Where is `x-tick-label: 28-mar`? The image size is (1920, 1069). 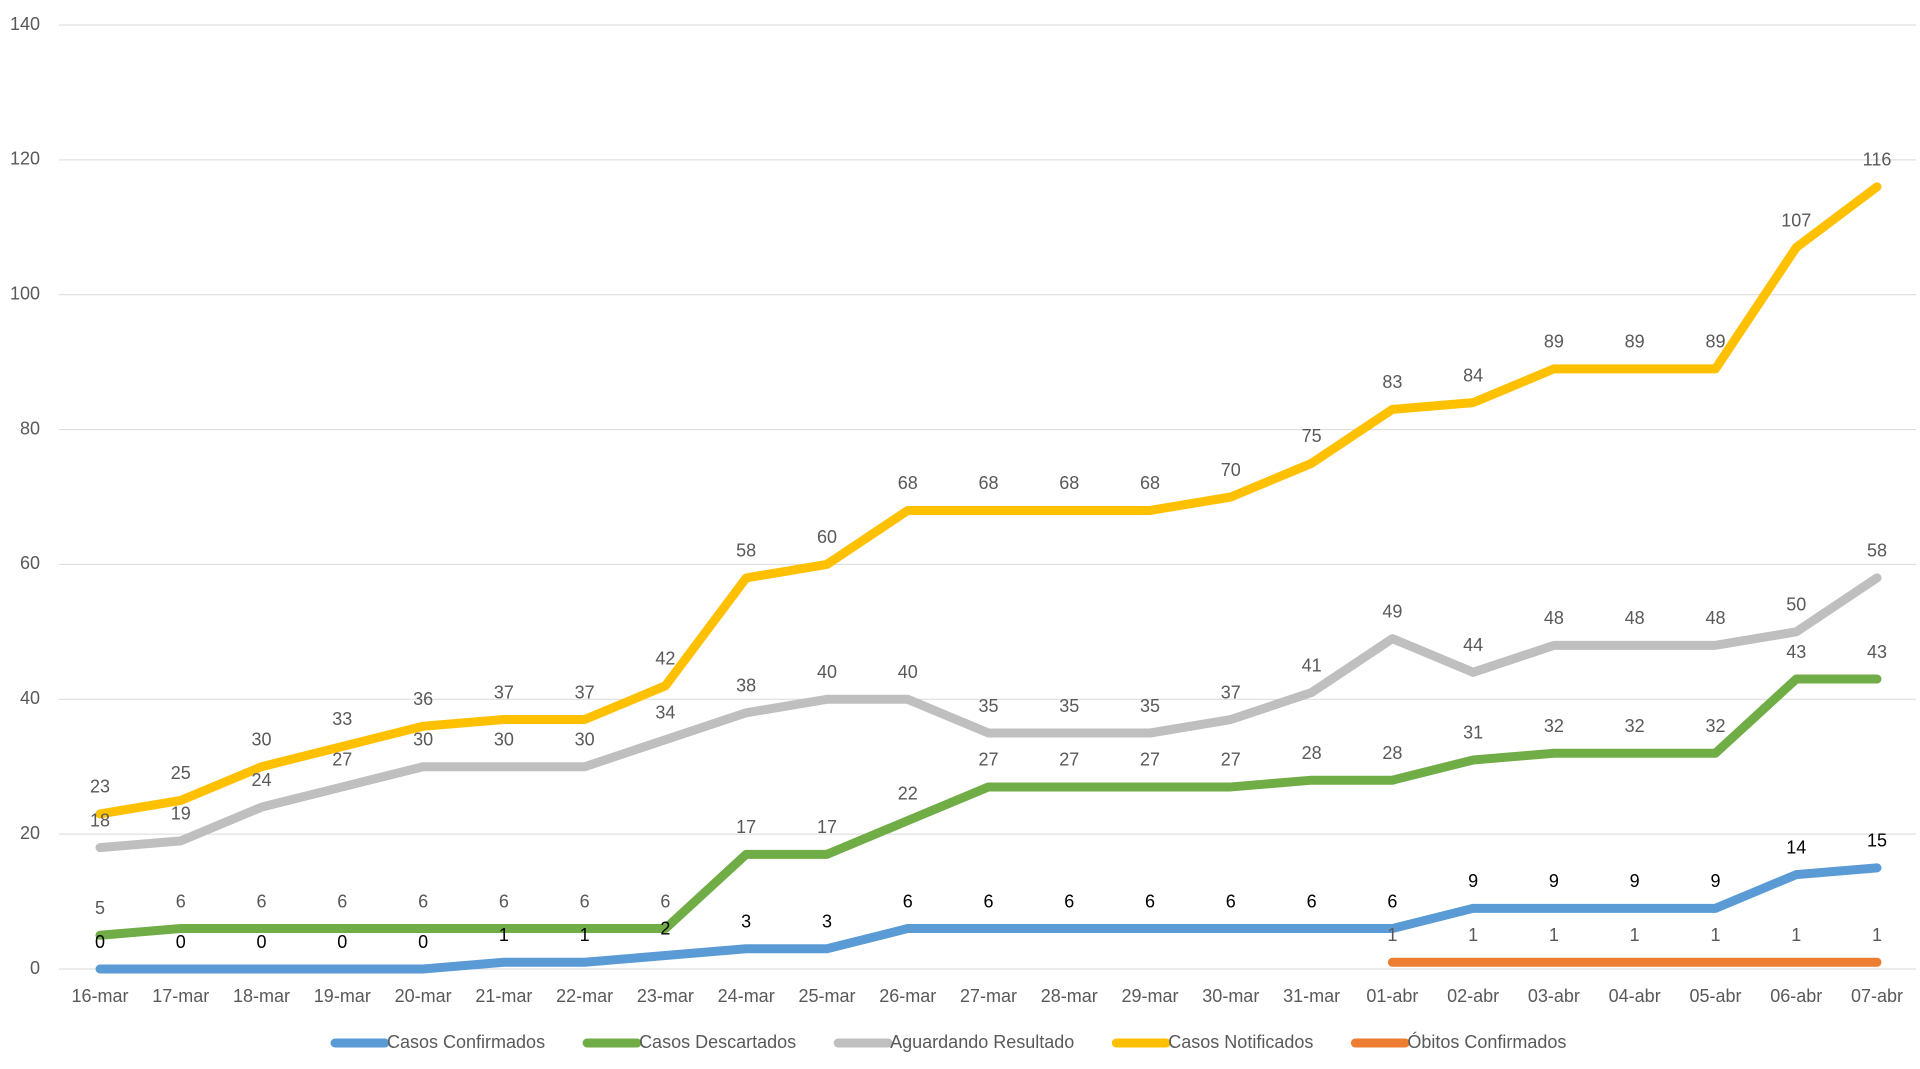 x-tick-label: 28-mar is located at coordinates (1069, 996).